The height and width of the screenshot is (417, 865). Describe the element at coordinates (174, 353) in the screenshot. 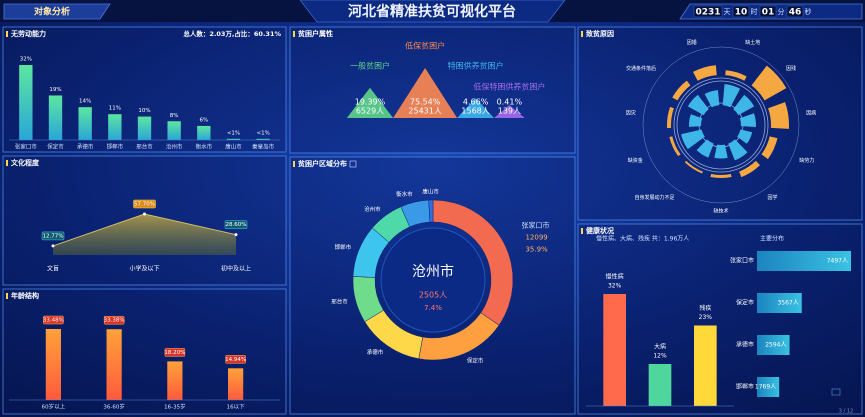

I see `value-label: 18.20%` at that location.